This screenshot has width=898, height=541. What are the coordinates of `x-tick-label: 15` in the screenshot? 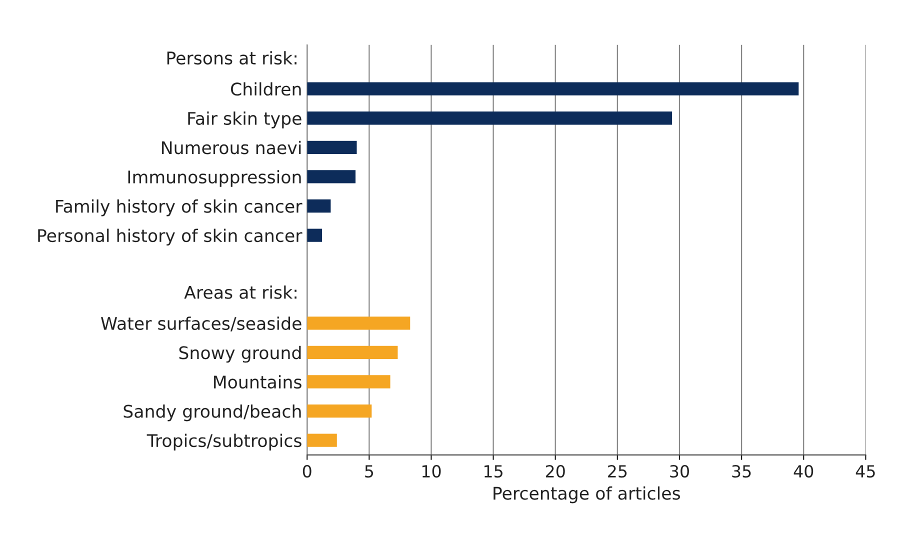 It's located at (493, 471).